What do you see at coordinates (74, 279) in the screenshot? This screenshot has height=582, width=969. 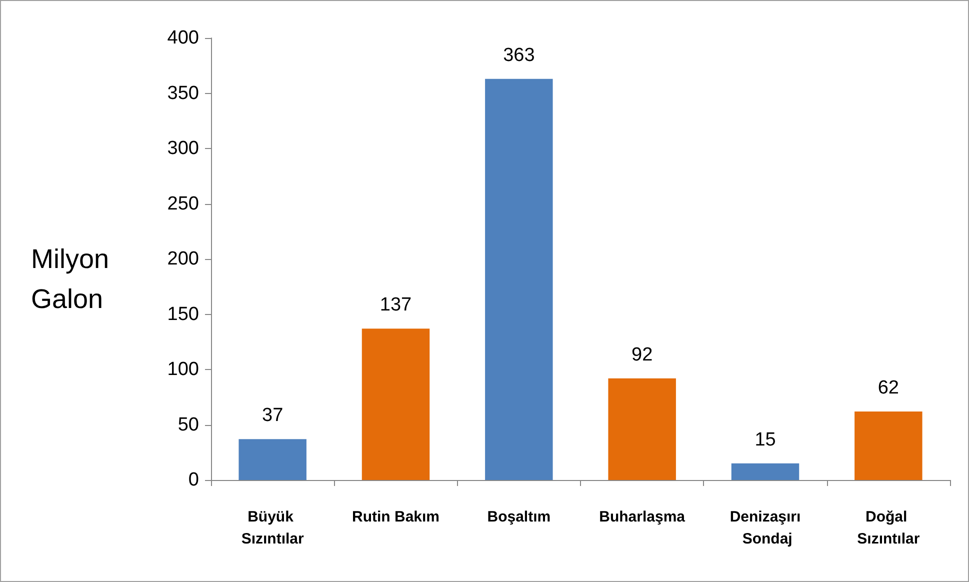 I see `y-axis-title: Milyon Galon` at bounding box center [74, 279].